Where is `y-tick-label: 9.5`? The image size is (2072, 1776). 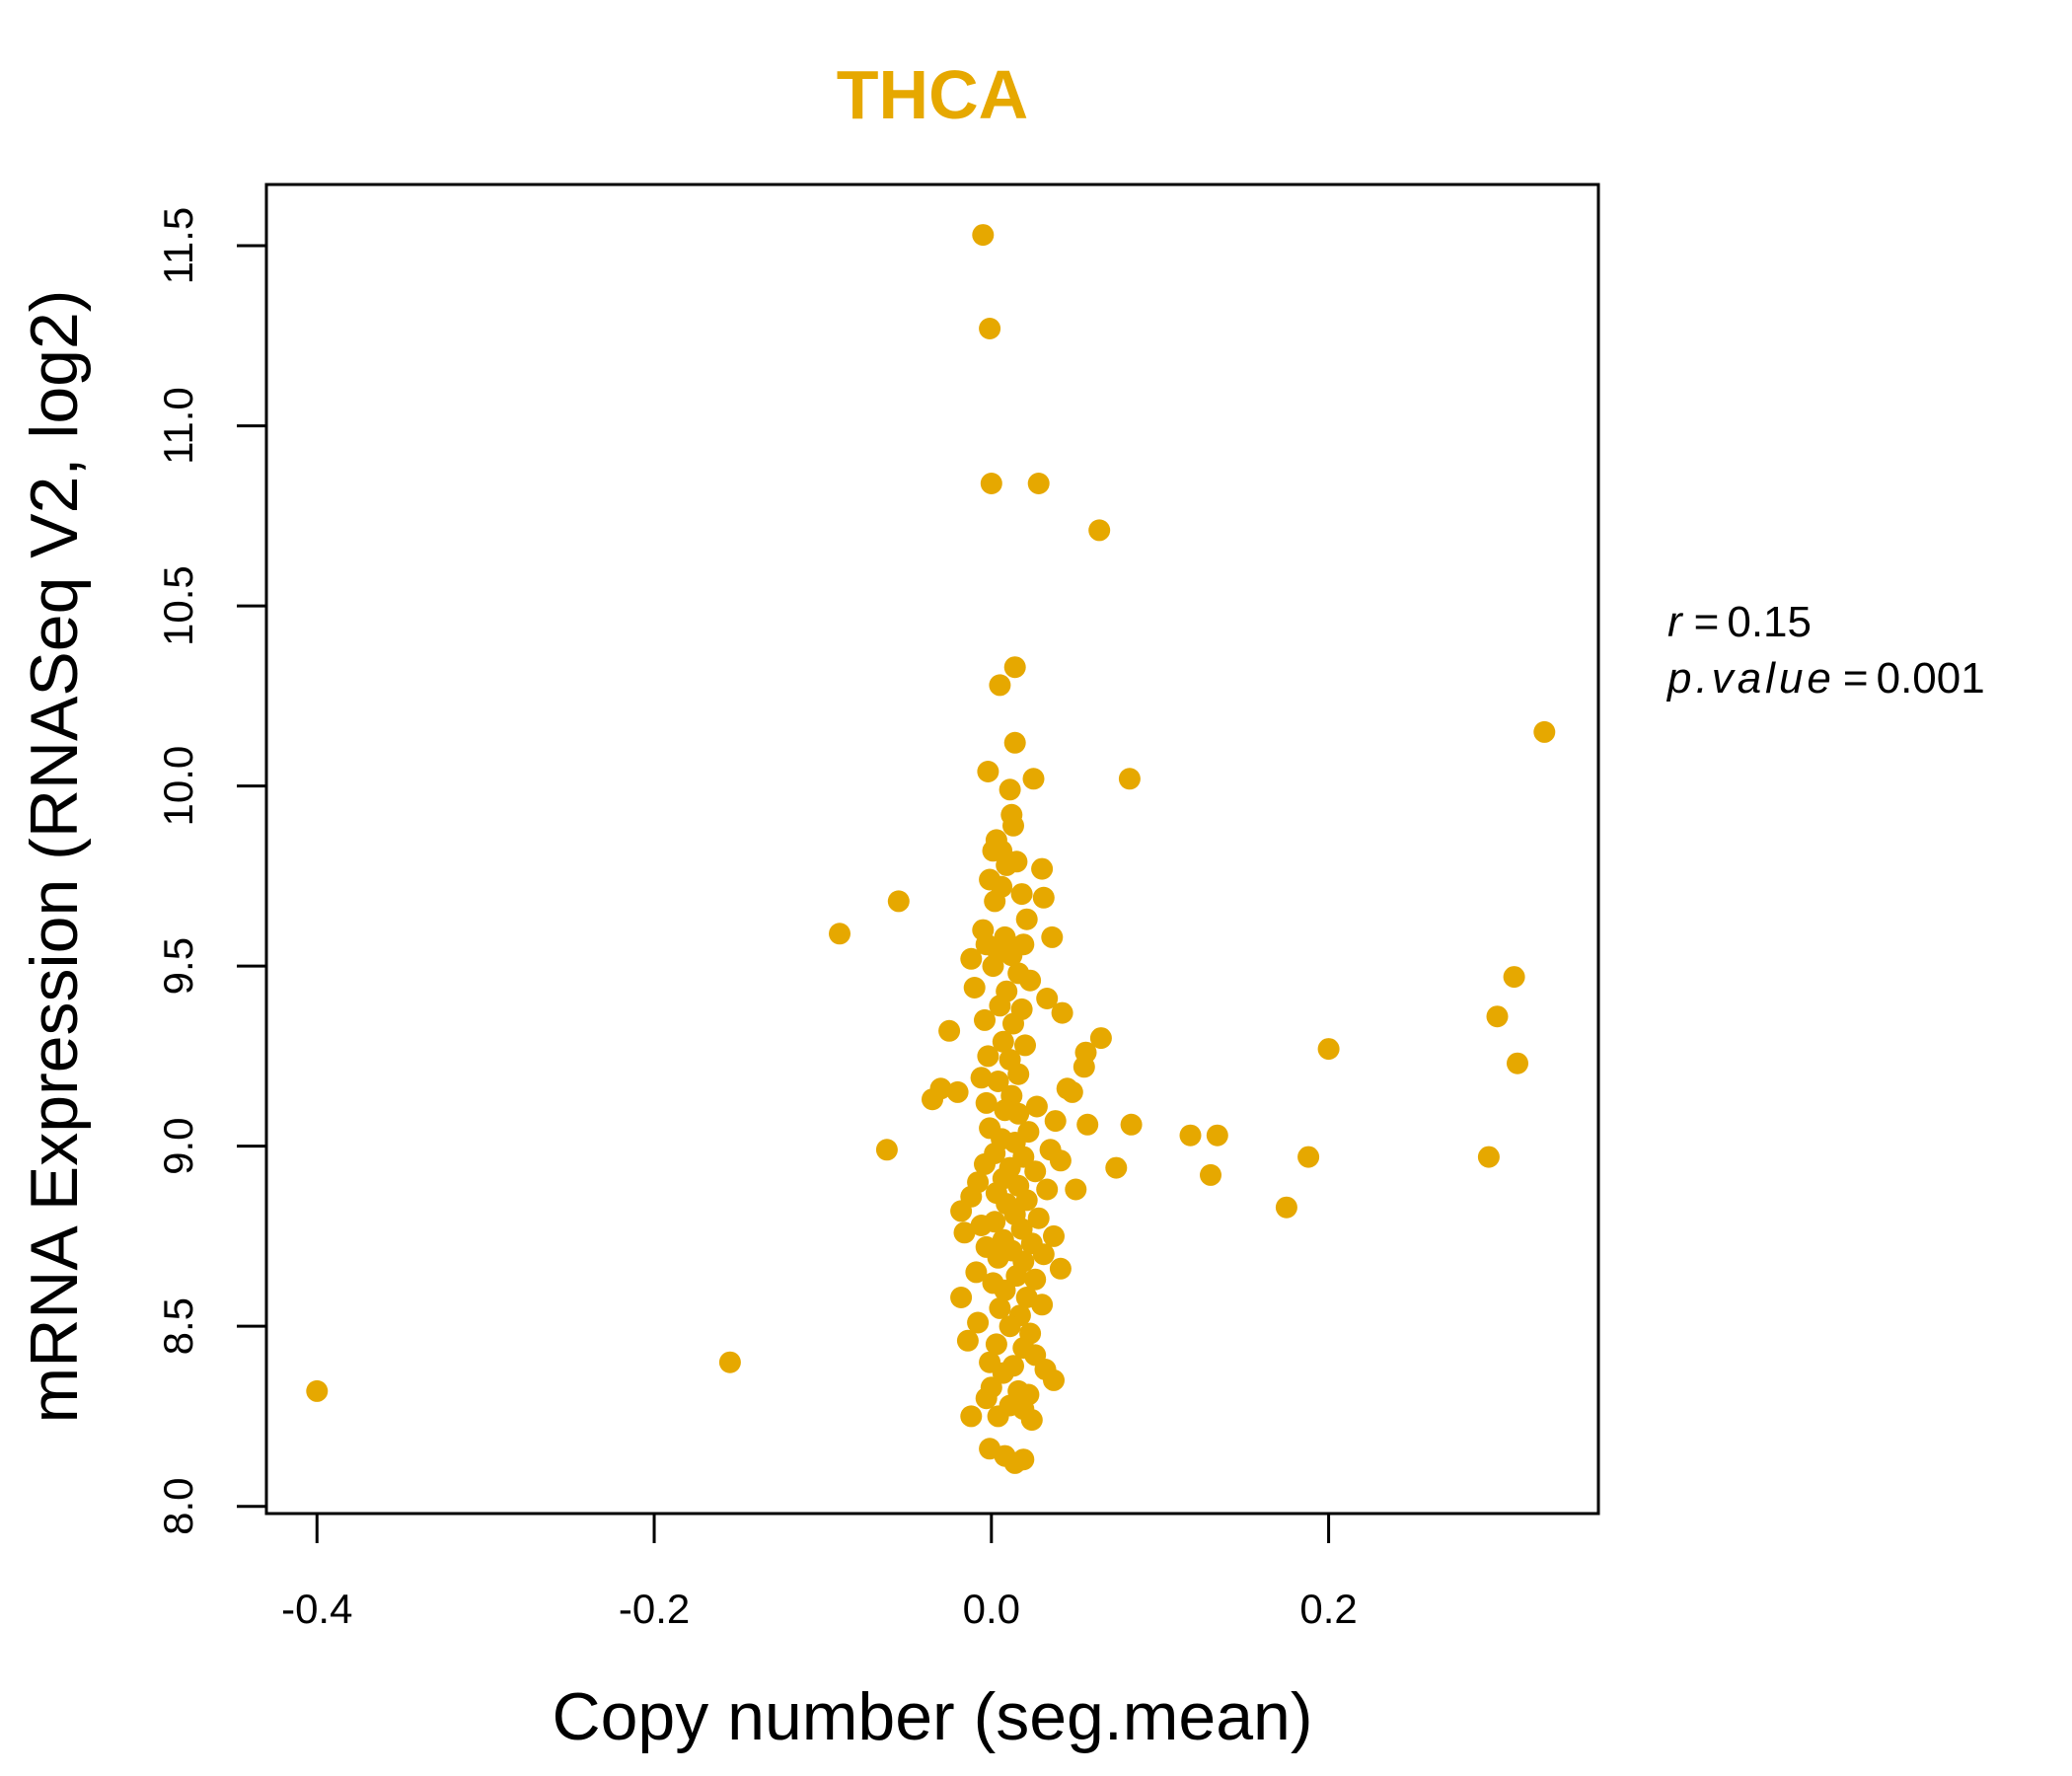 y-tick-label: 9.5 is located at coordinates (178, 966).